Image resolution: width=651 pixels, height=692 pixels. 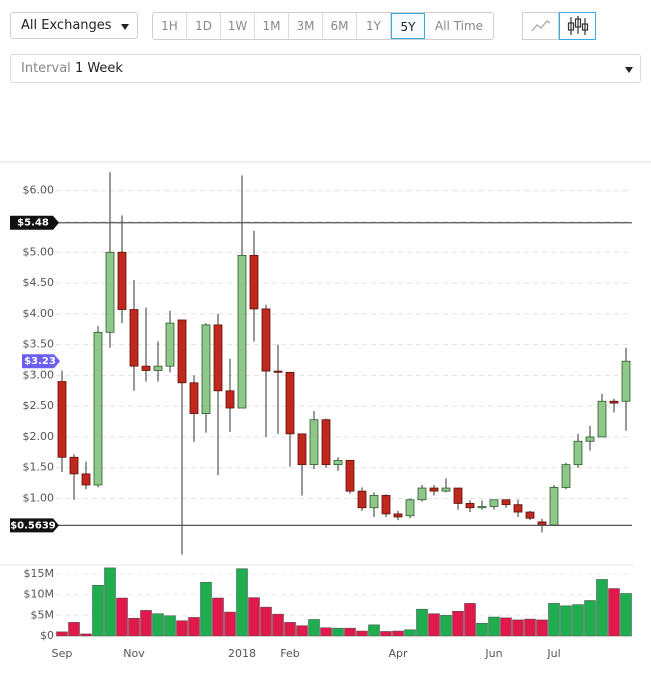 I want to click on chart-type-toggle, so click(x=560, y=26).